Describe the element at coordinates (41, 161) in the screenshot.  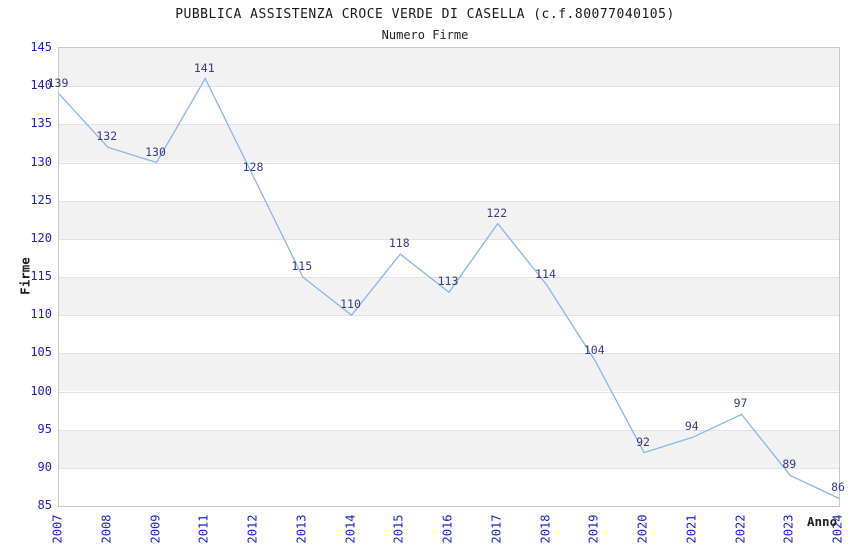
I see `y-tick-label: 130` at that location.